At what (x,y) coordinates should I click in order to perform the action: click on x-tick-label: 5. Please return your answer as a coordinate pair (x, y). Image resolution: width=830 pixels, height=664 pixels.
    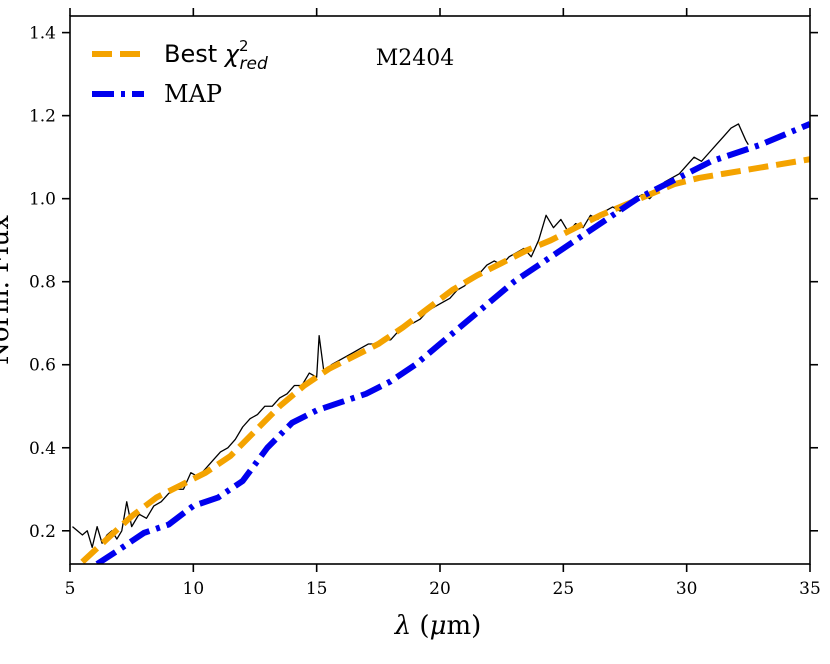
    Looking at the image, I should click on (70, 589).